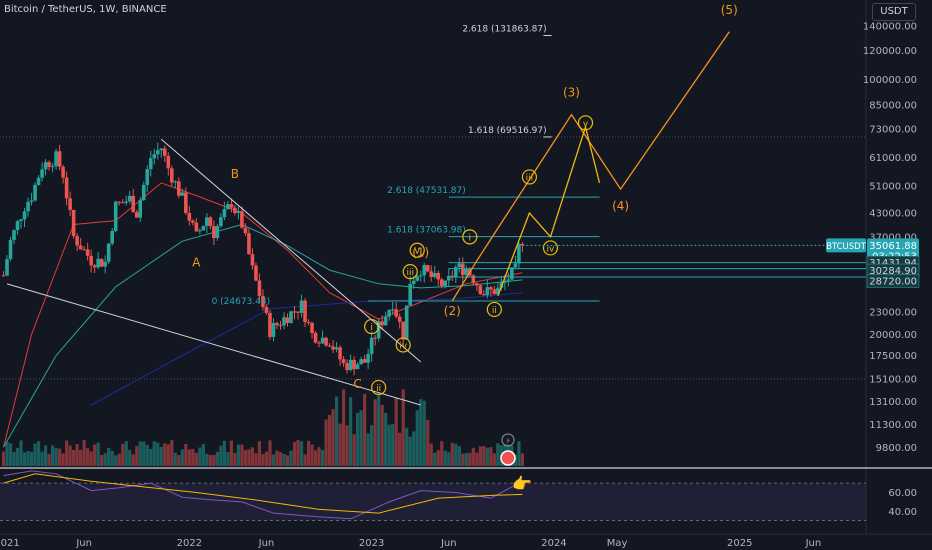  What do you see at coordinates (426, 231) in the screenshot?
I see `fib-level-label: 1.618 (37063.98)` at bounding box center [426, 231].